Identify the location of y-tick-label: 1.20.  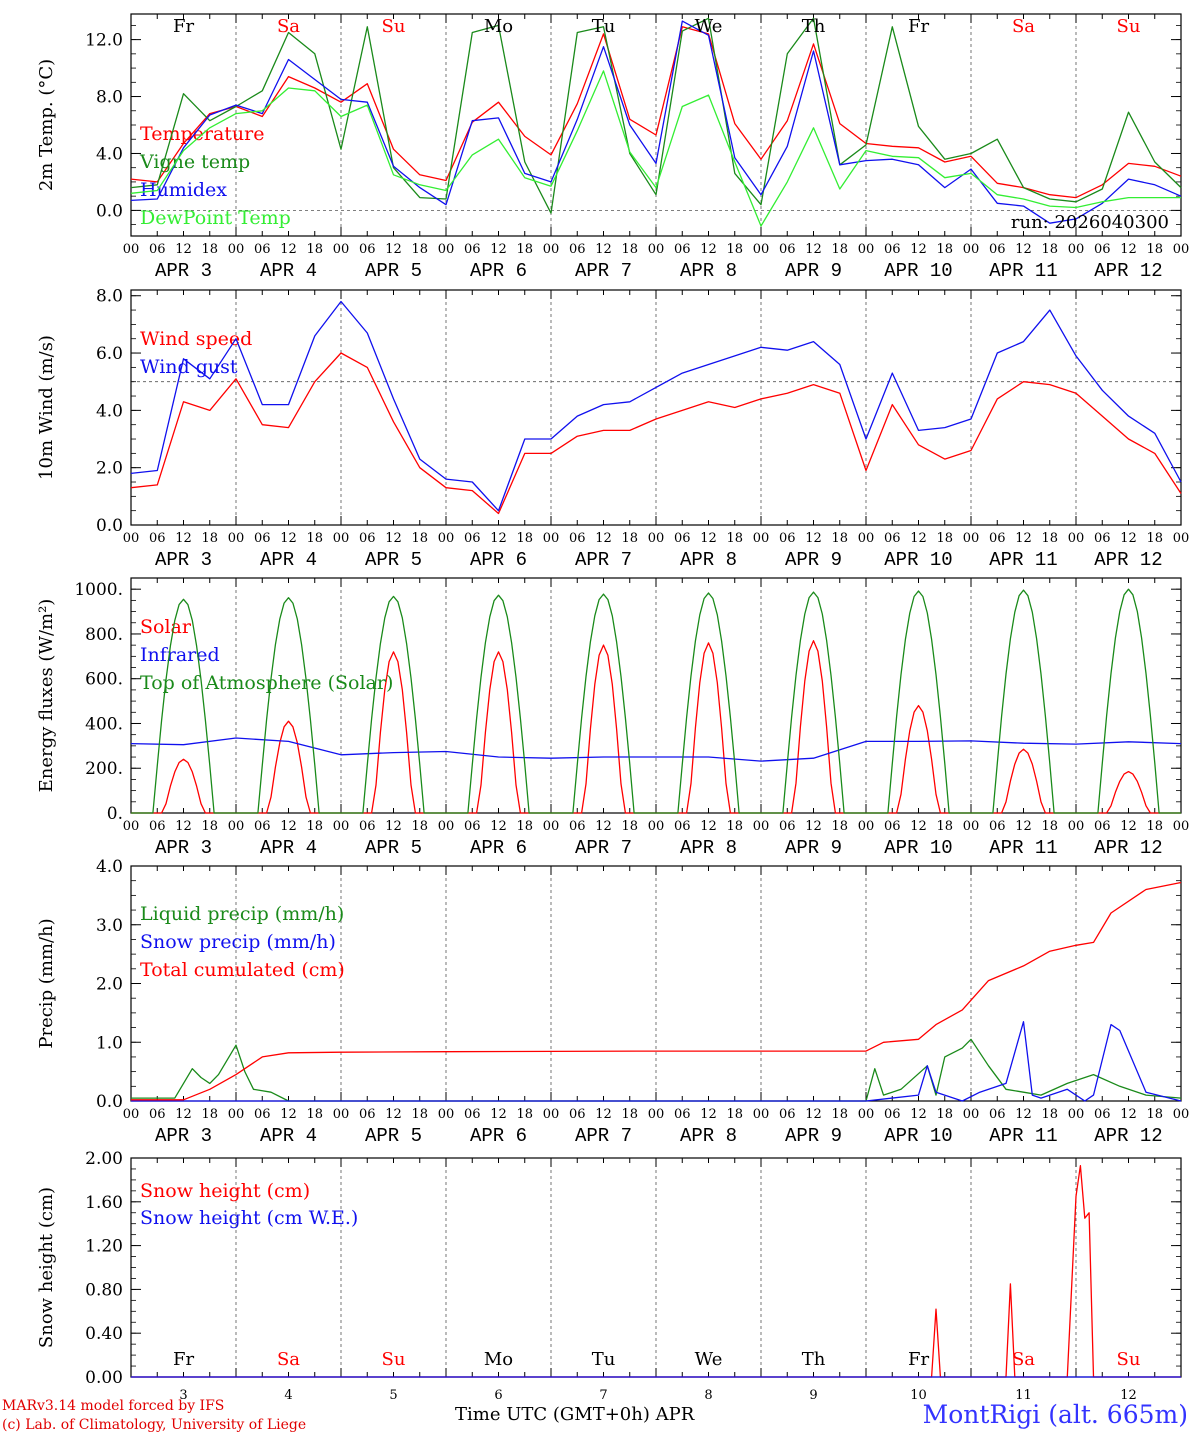
(104, 1247).